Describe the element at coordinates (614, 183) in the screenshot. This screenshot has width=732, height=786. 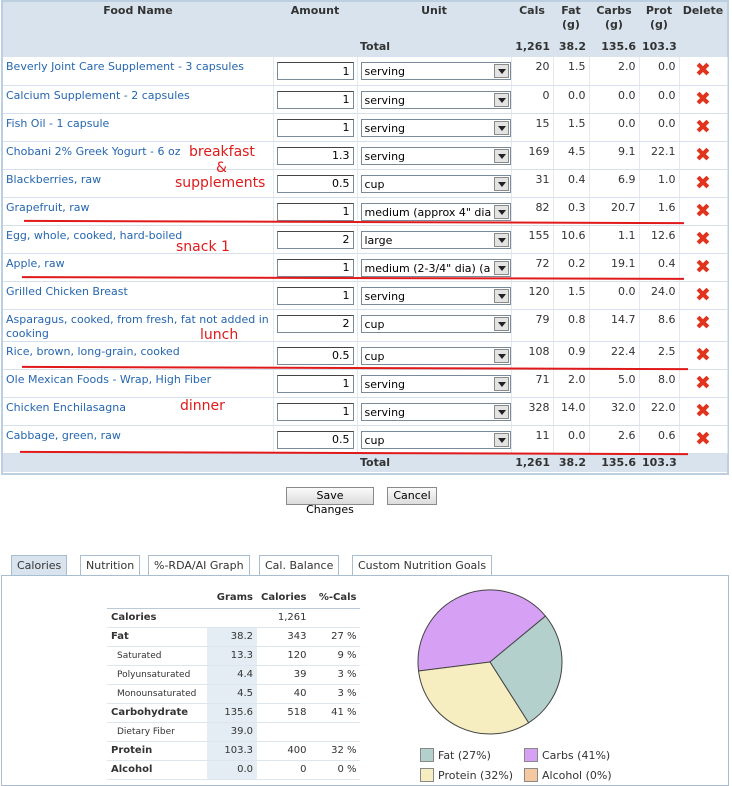
I see `carbs-cell: 6.9` at that location.